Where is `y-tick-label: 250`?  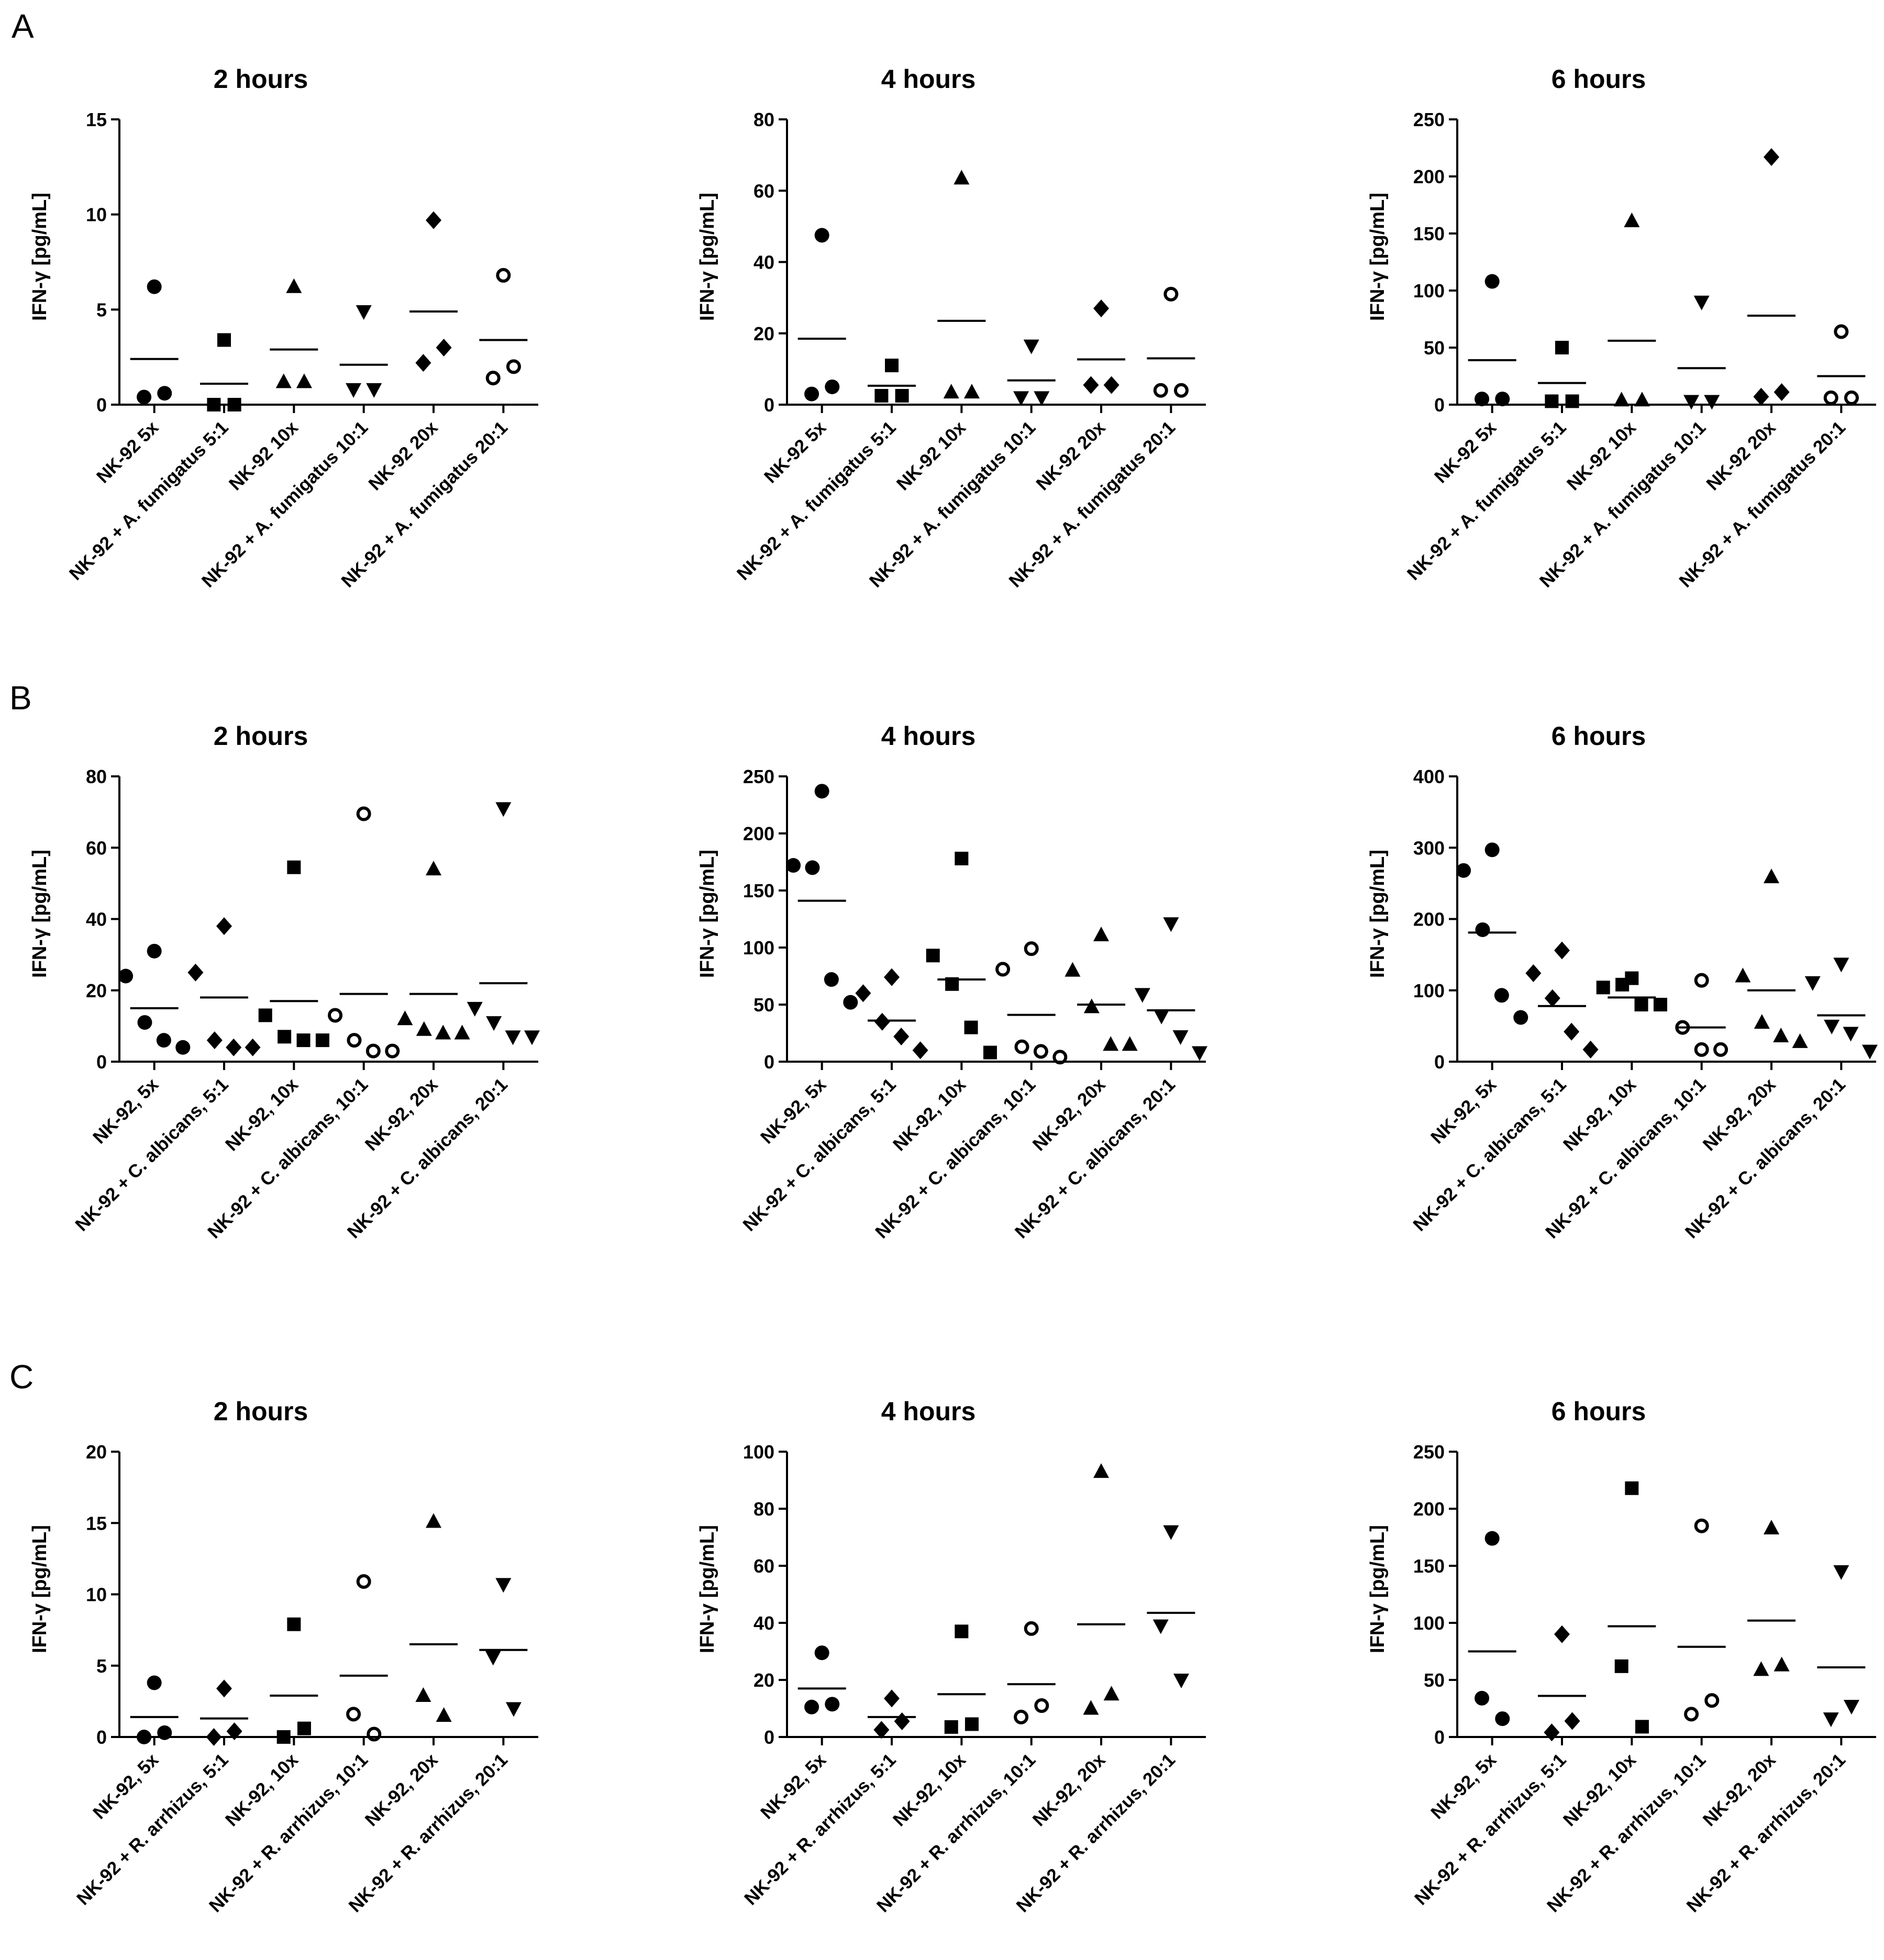 y-tick-label: 250 is located at coordinates (1429, 1452).